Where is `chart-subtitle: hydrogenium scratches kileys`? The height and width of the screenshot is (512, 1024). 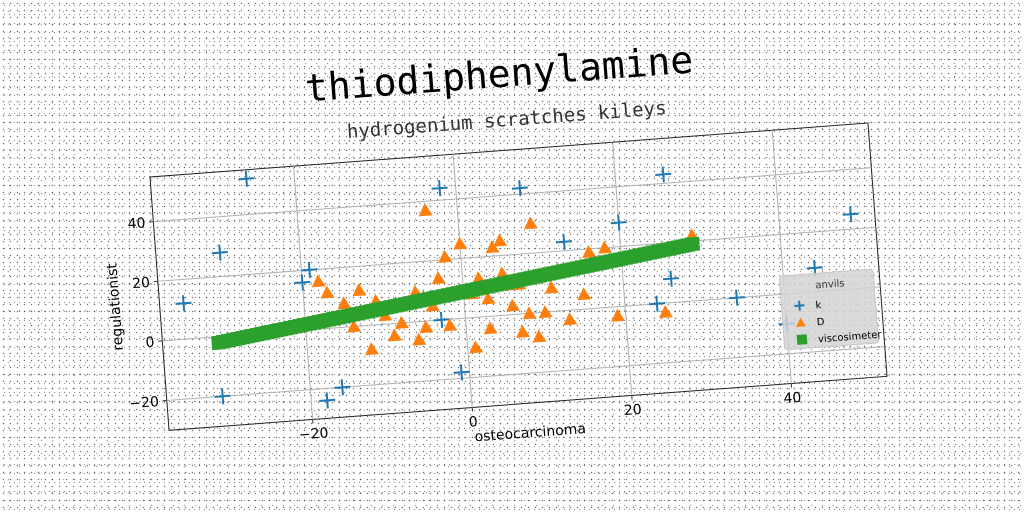 chart-subtitle: hydrogenium scratches kileys is located at coordinates (506, 120).